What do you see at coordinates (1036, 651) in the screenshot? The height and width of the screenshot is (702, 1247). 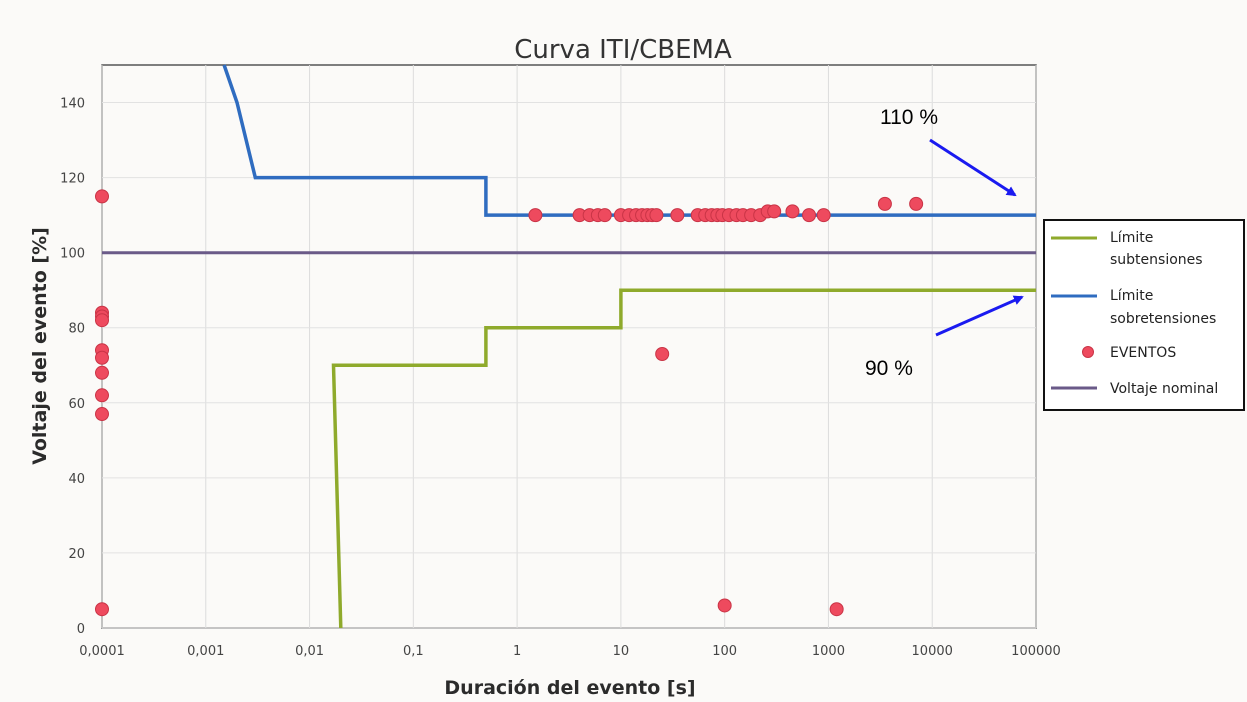 I see `x-tick-label: 100000` at bounding box center [1036, 651].